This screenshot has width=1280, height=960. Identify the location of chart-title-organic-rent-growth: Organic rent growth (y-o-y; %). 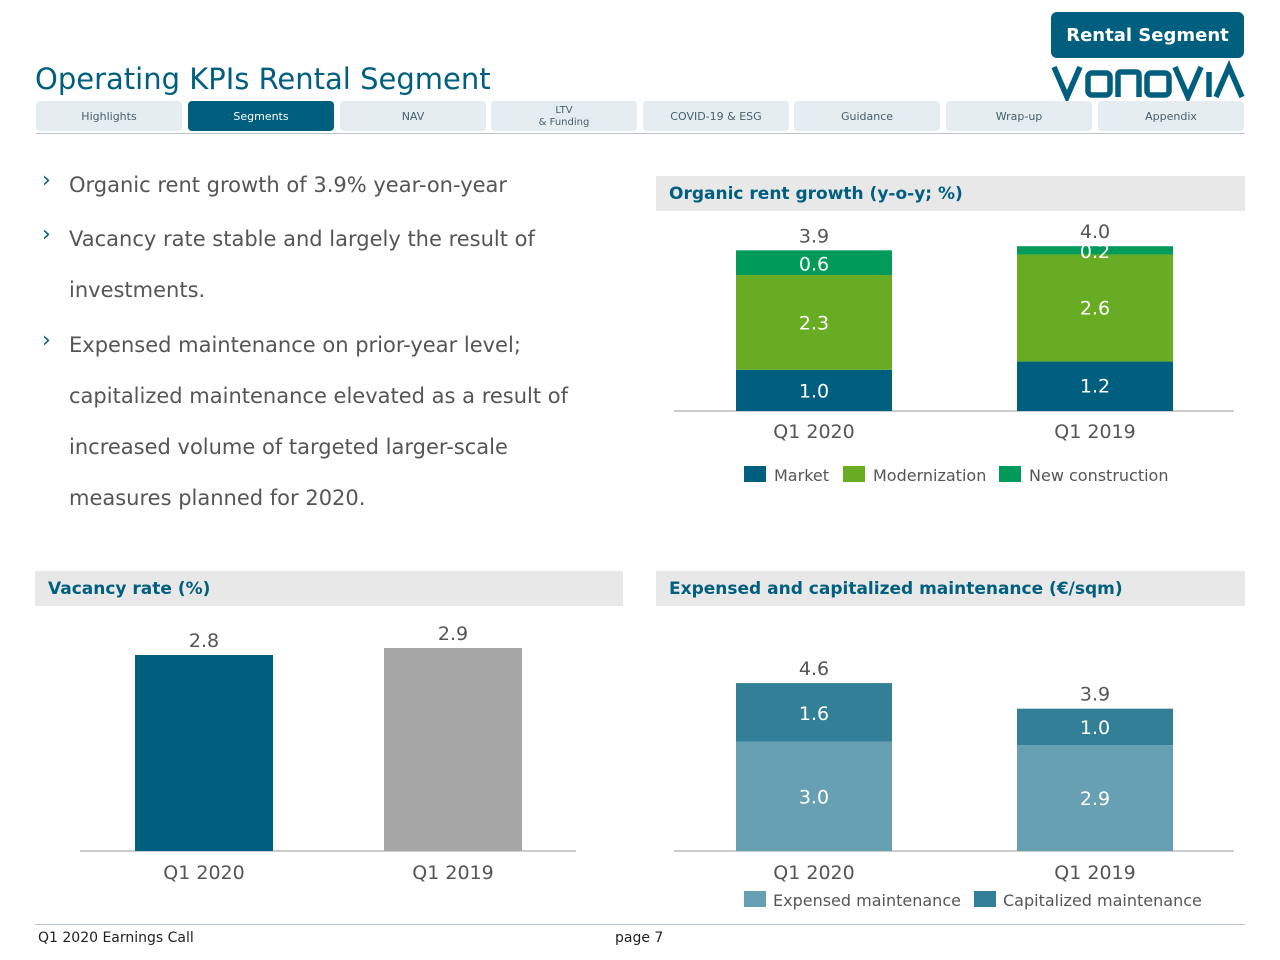
(950, 193).